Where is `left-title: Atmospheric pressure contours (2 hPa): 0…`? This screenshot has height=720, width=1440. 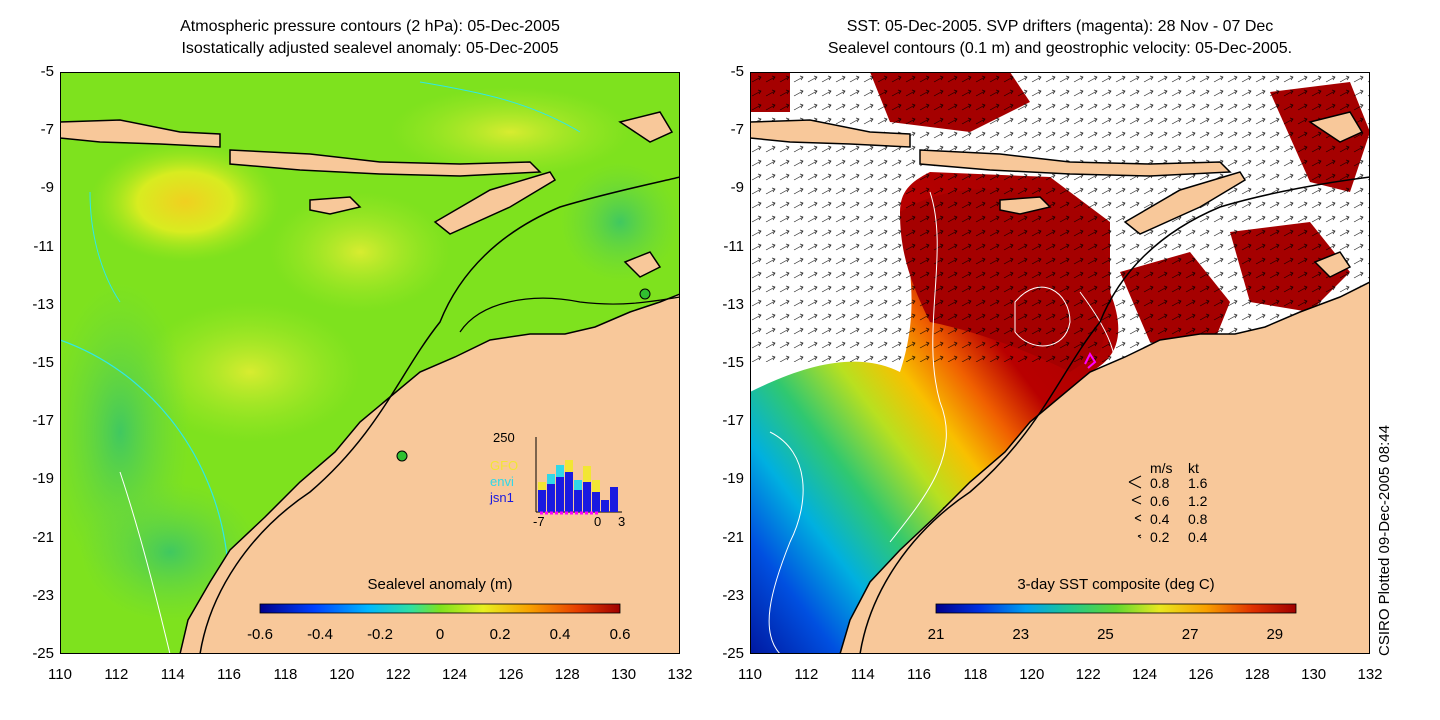 left-title: Atmospheric pressure contours (2 hPa): 0… is located at coordinates (370, 38).